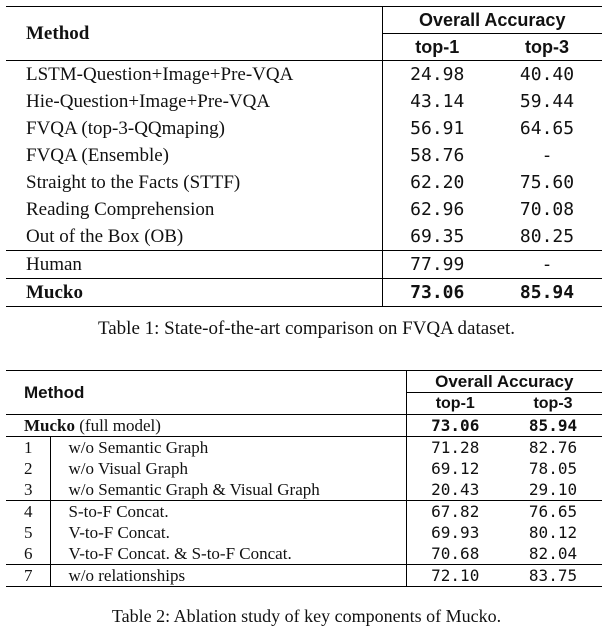  I want to click on table-row: FVQA (Ensemble) 58.76 -, so click(304, 155).